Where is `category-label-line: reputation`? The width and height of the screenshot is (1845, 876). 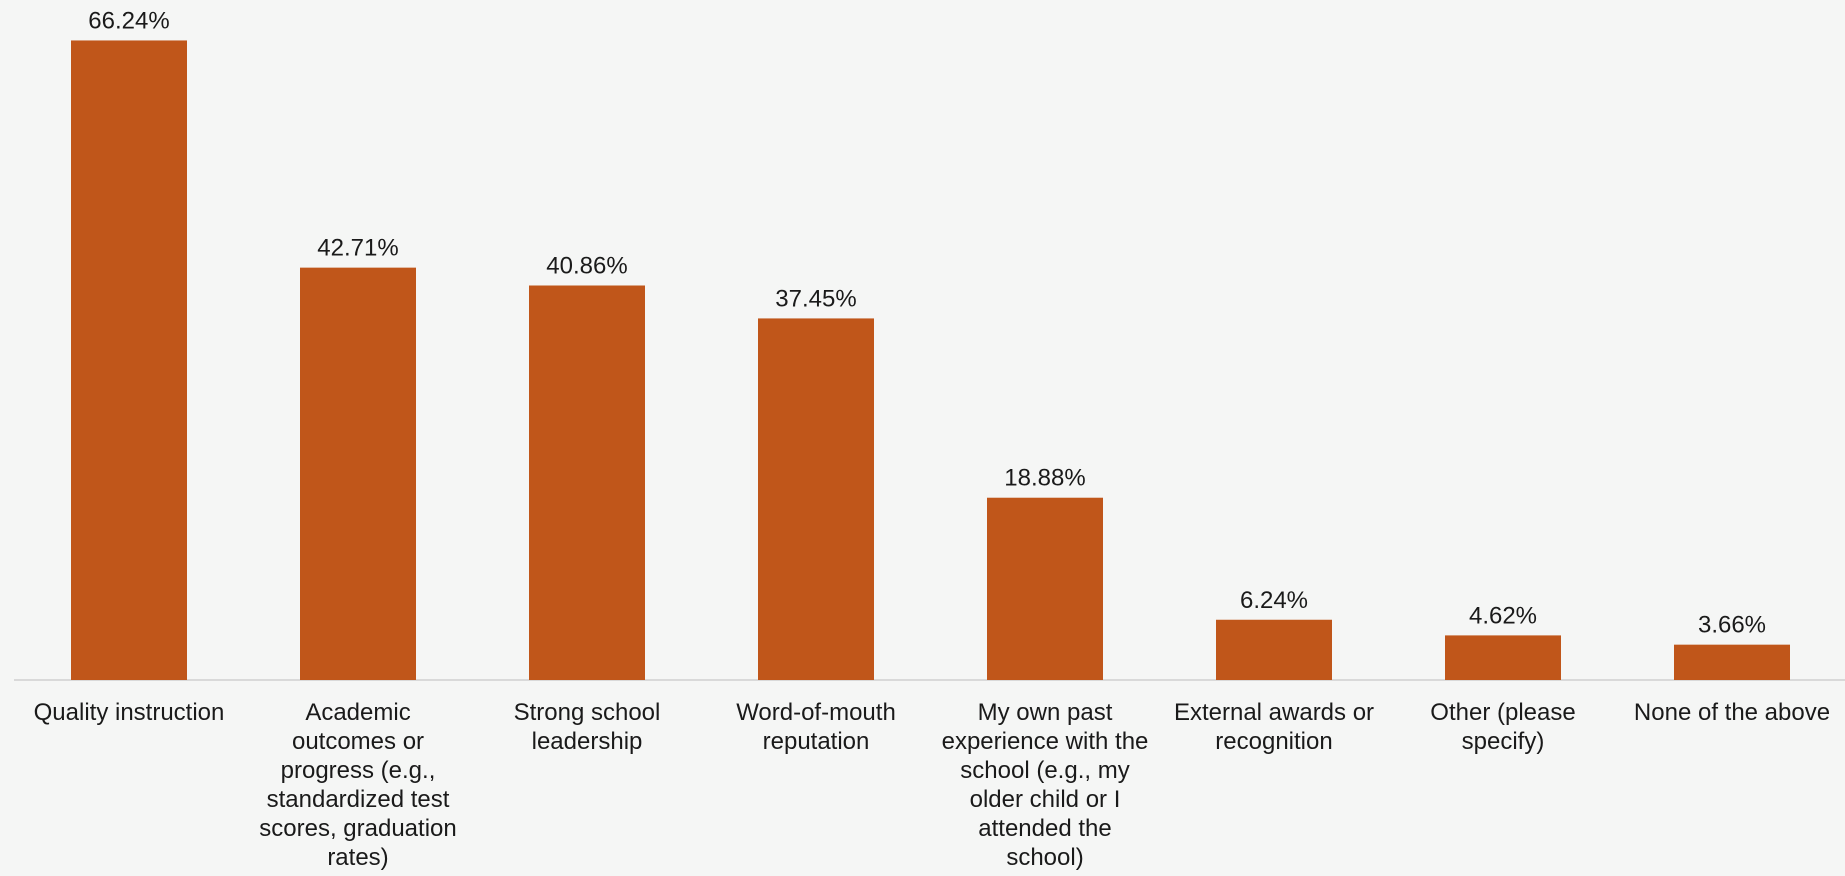
category-label-line: reputation is located at coordinates (816, 741).